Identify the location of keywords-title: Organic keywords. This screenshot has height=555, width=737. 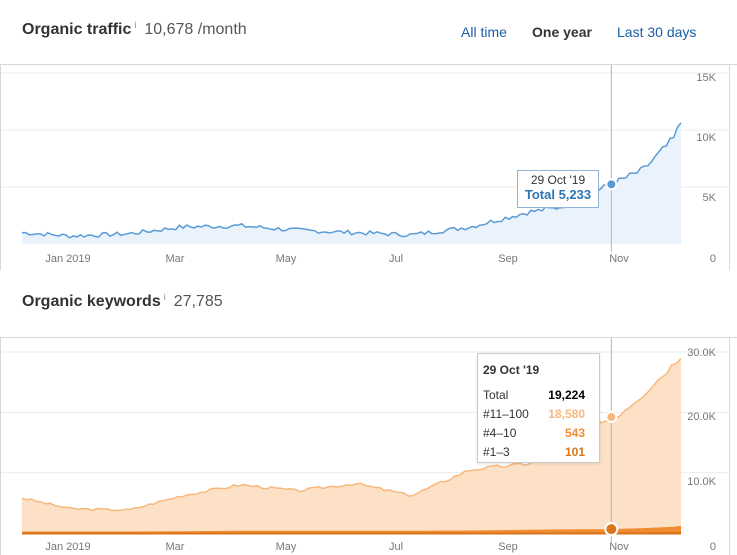
(91, 301).